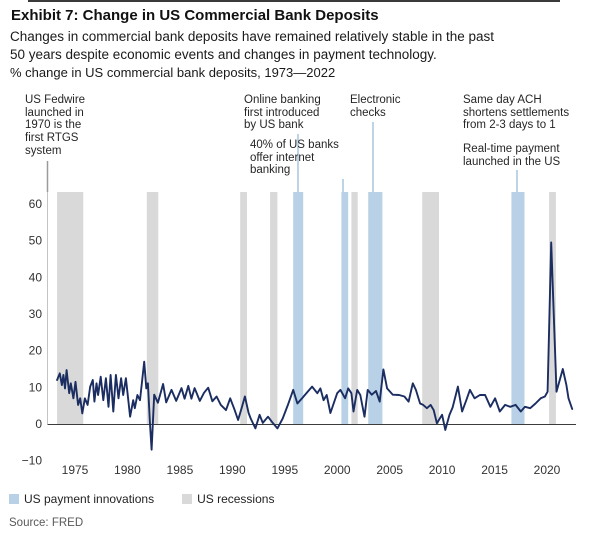 The height and width of the screenshot is (533, 600). What do you see at coordinates (36, 204) in the screenshot?
I see `y-tick-label: 60` at bounding box center [36, 204].